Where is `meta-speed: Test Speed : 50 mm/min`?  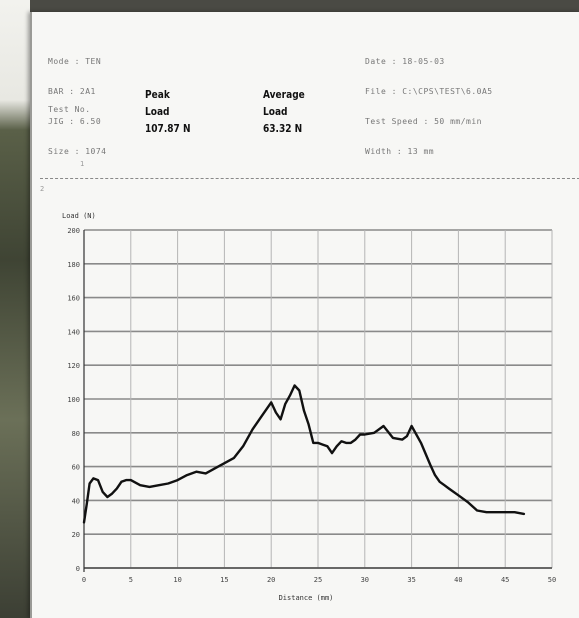
meta-speed: Test Speed : 50 mm/min is located at coordinates (423, 121).